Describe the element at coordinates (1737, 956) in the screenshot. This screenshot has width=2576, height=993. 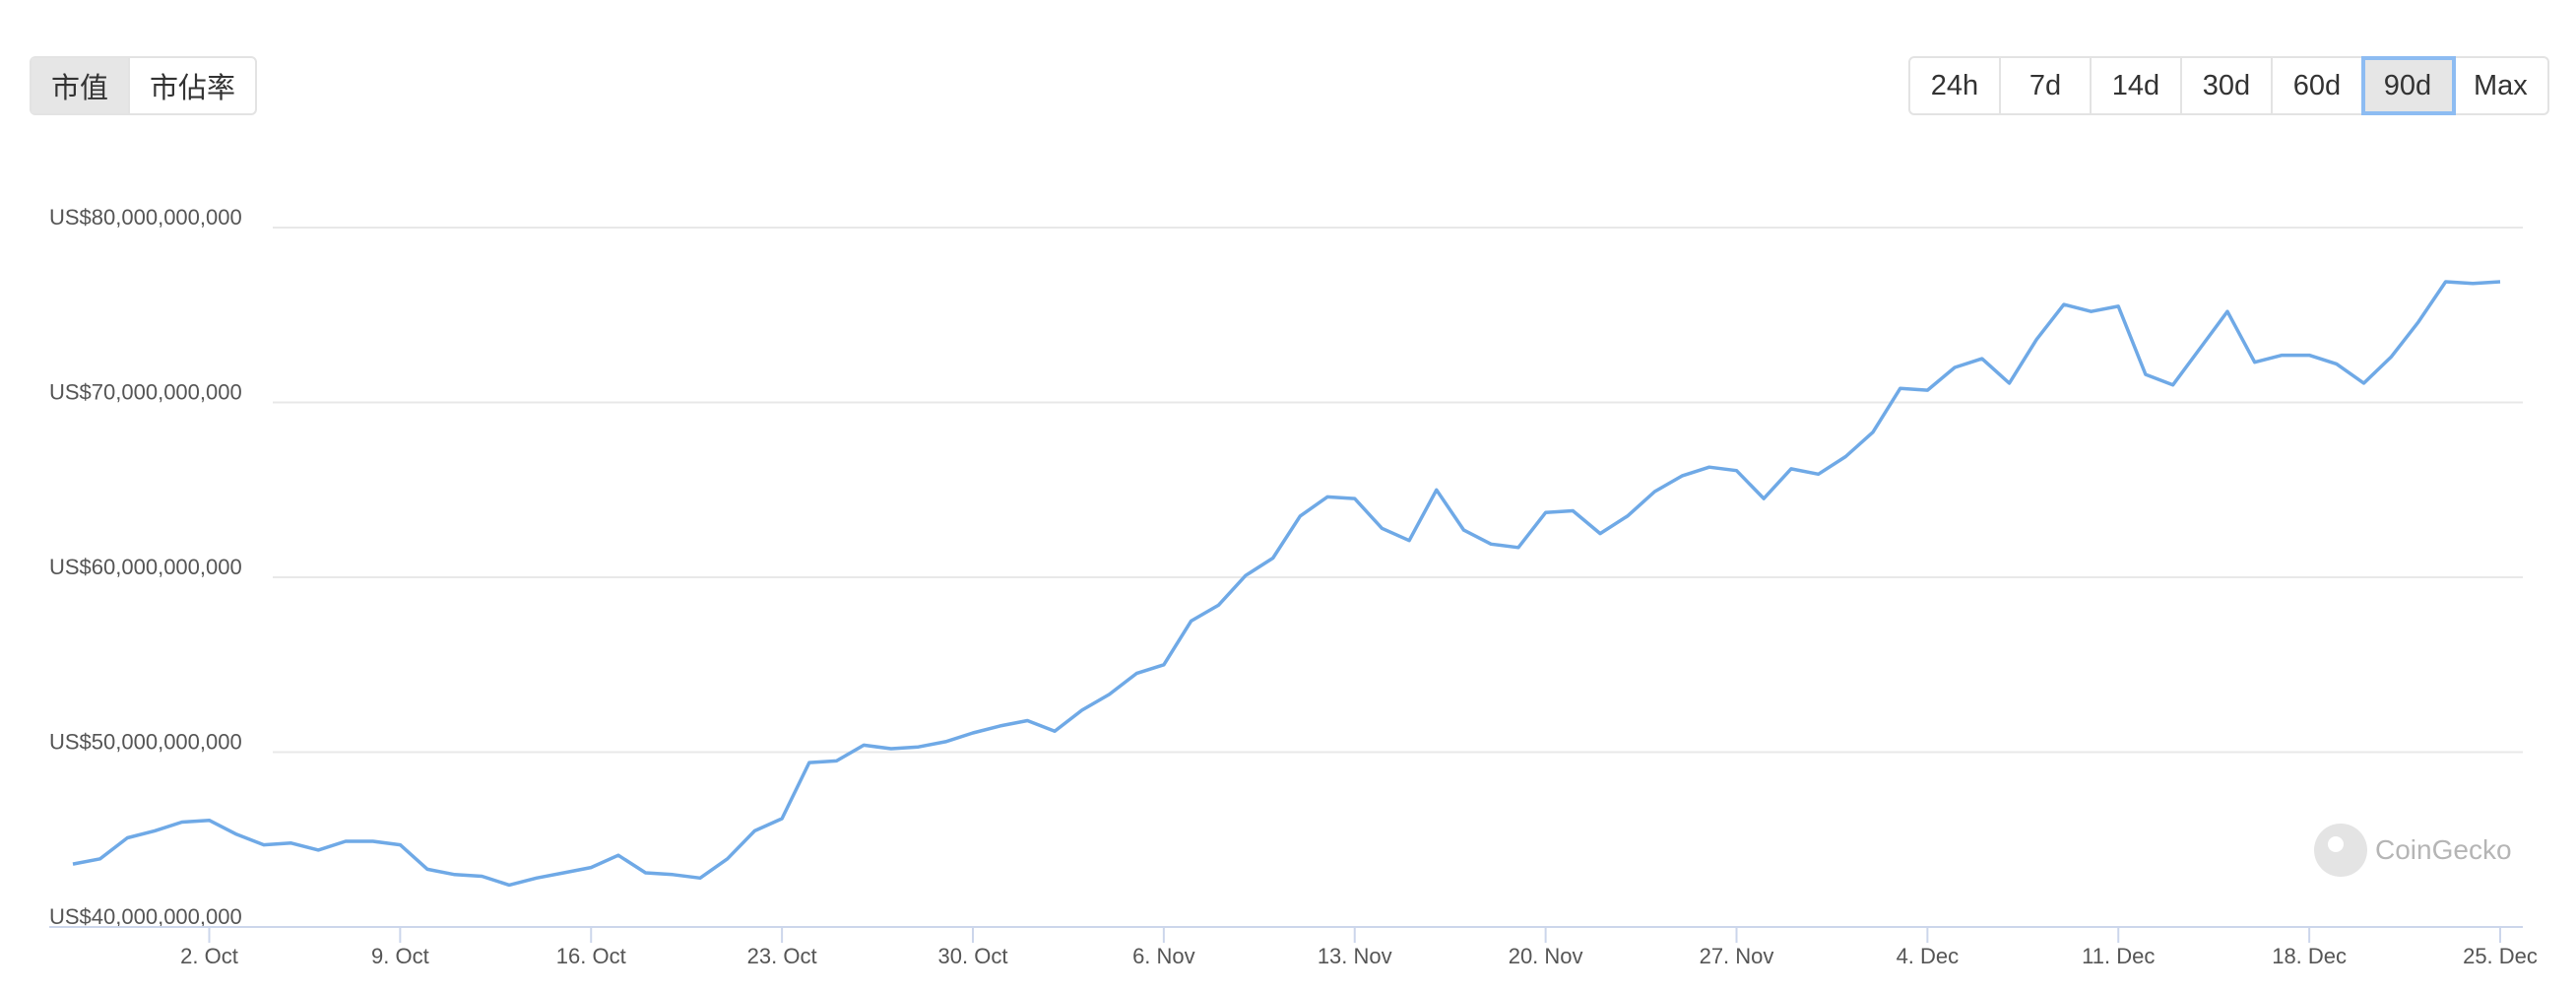
I see `x-tick-label: 27. Nov` at that location.